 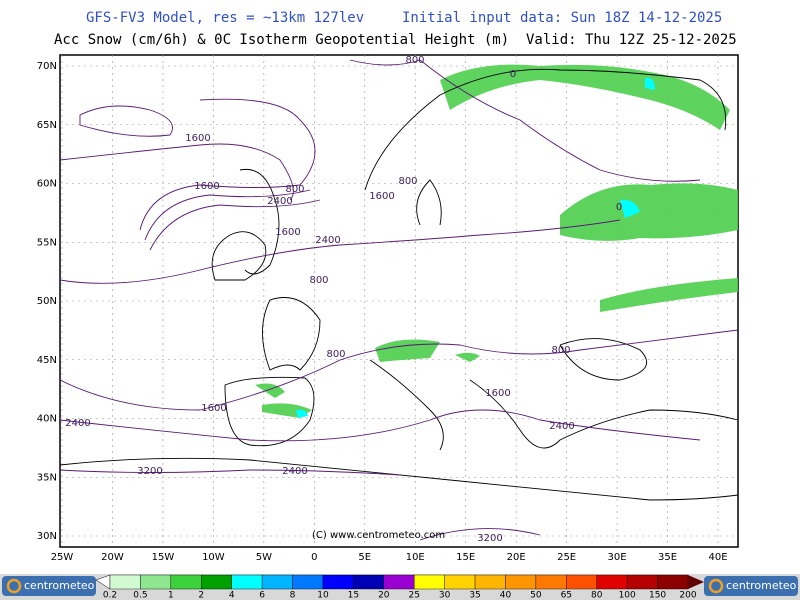 What do you see at coordinates (687, 595) in the screenshot?
I see `legend-label: 200` at bounding box center [687, 595].